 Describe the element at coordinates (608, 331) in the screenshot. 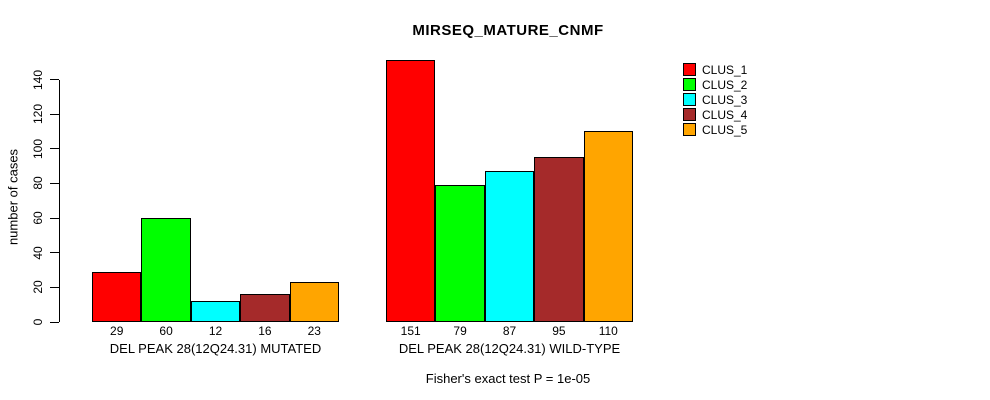

I see `bar-value-label: 110` at that location.